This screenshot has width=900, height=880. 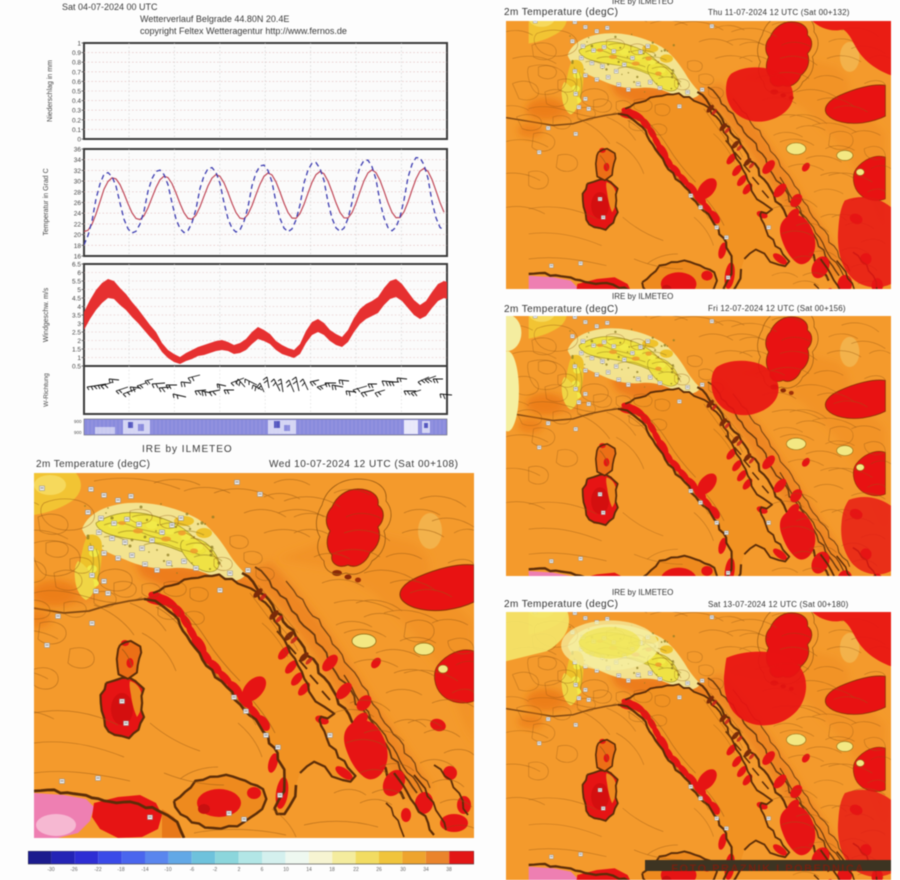 I want to click on svg-text: -18, so click(x=120, y=869).